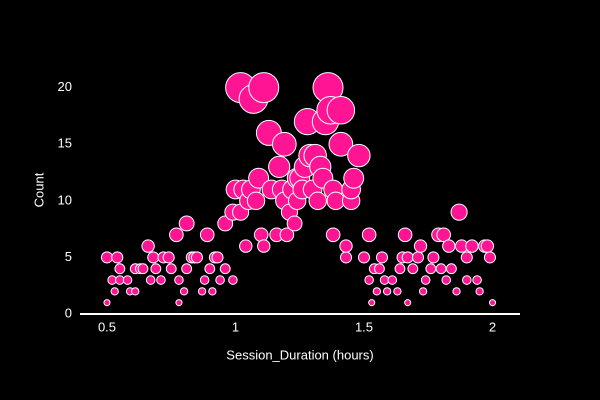 Image resolution: width=600 pixels, height=400 pixels. What do you see at coordinates (65, 199) in the screenshot?
I see `y-tick-label: 10` at bounding box center [65, 199].